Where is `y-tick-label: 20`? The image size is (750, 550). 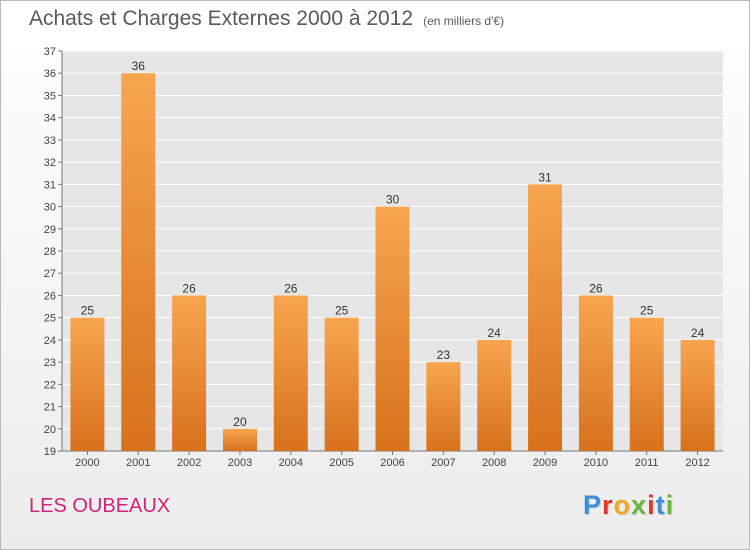
y-tick-label: 20 is located at coordinates (50, 430).